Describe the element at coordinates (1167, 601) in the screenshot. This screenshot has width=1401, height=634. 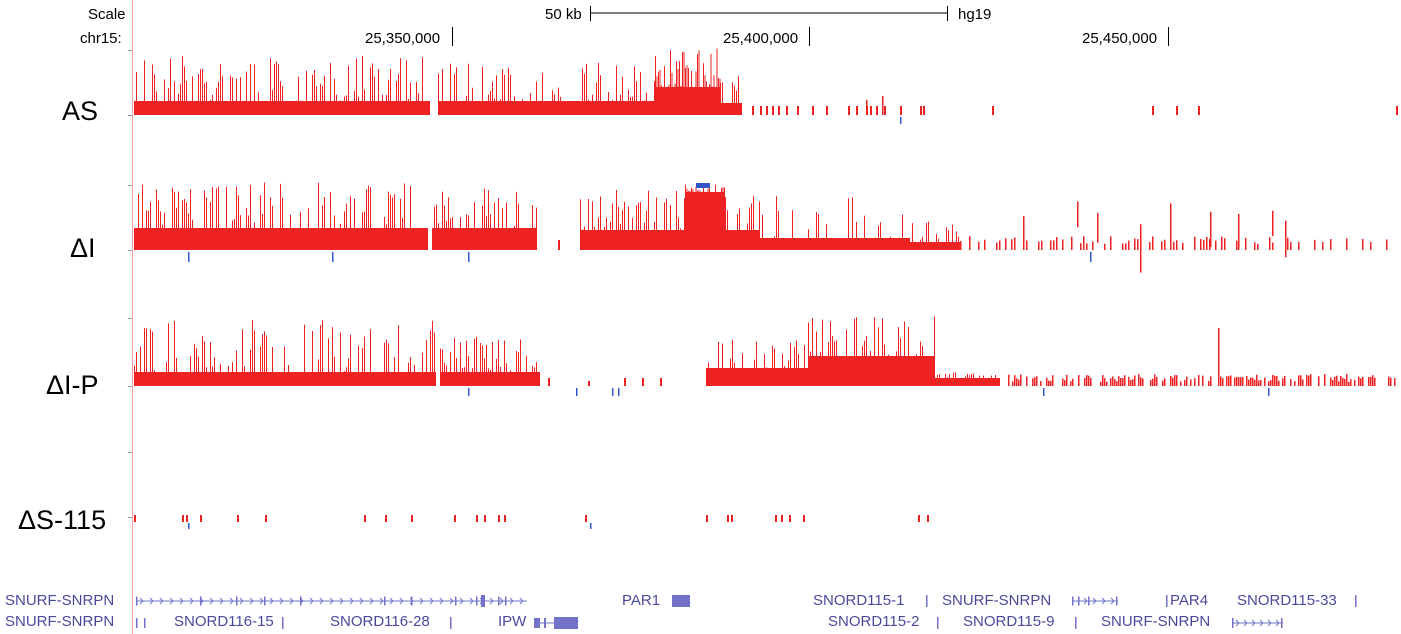
I see `gene-model-par4` at that location.